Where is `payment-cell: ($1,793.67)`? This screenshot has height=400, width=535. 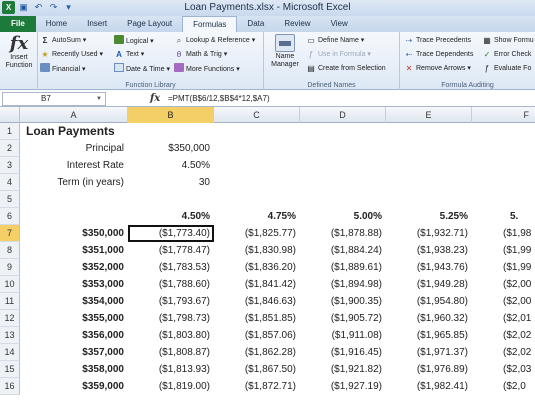
payment-cell: ($1,793.67) is located at coordinates (184, 301).